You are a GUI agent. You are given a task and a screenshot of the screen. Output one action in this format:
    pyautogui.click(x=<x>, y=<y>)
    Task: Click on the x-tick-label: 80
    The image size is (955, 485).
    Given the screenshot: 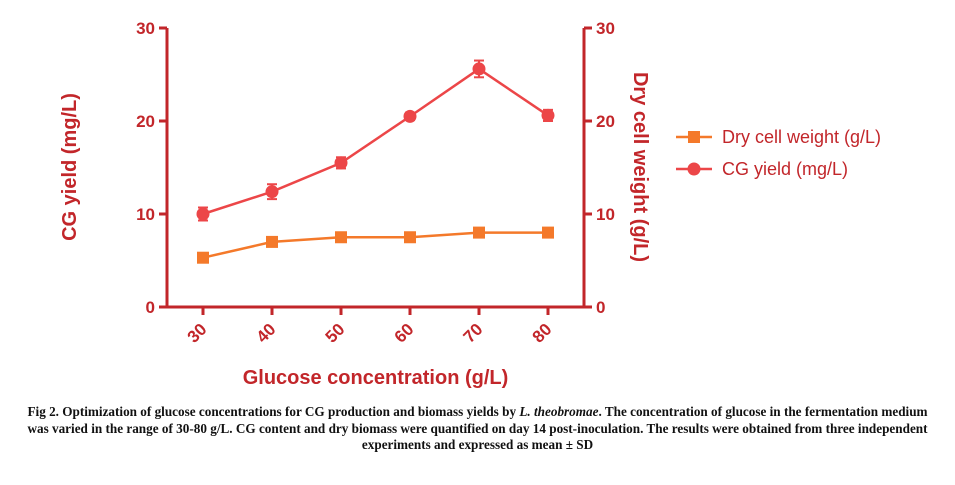 What is the action you would take?
    pyautogui.click(x=542, y=333)
    